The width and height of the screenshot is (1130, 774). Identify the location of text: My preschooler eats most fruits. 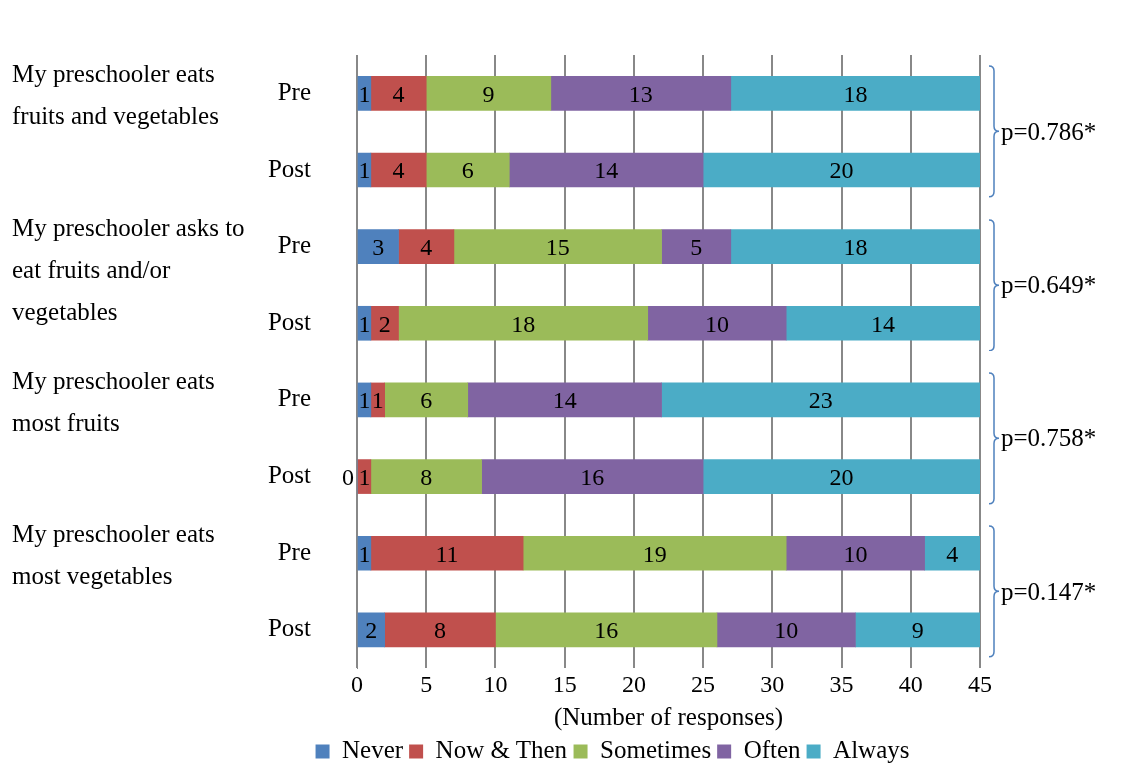
(114, 401).